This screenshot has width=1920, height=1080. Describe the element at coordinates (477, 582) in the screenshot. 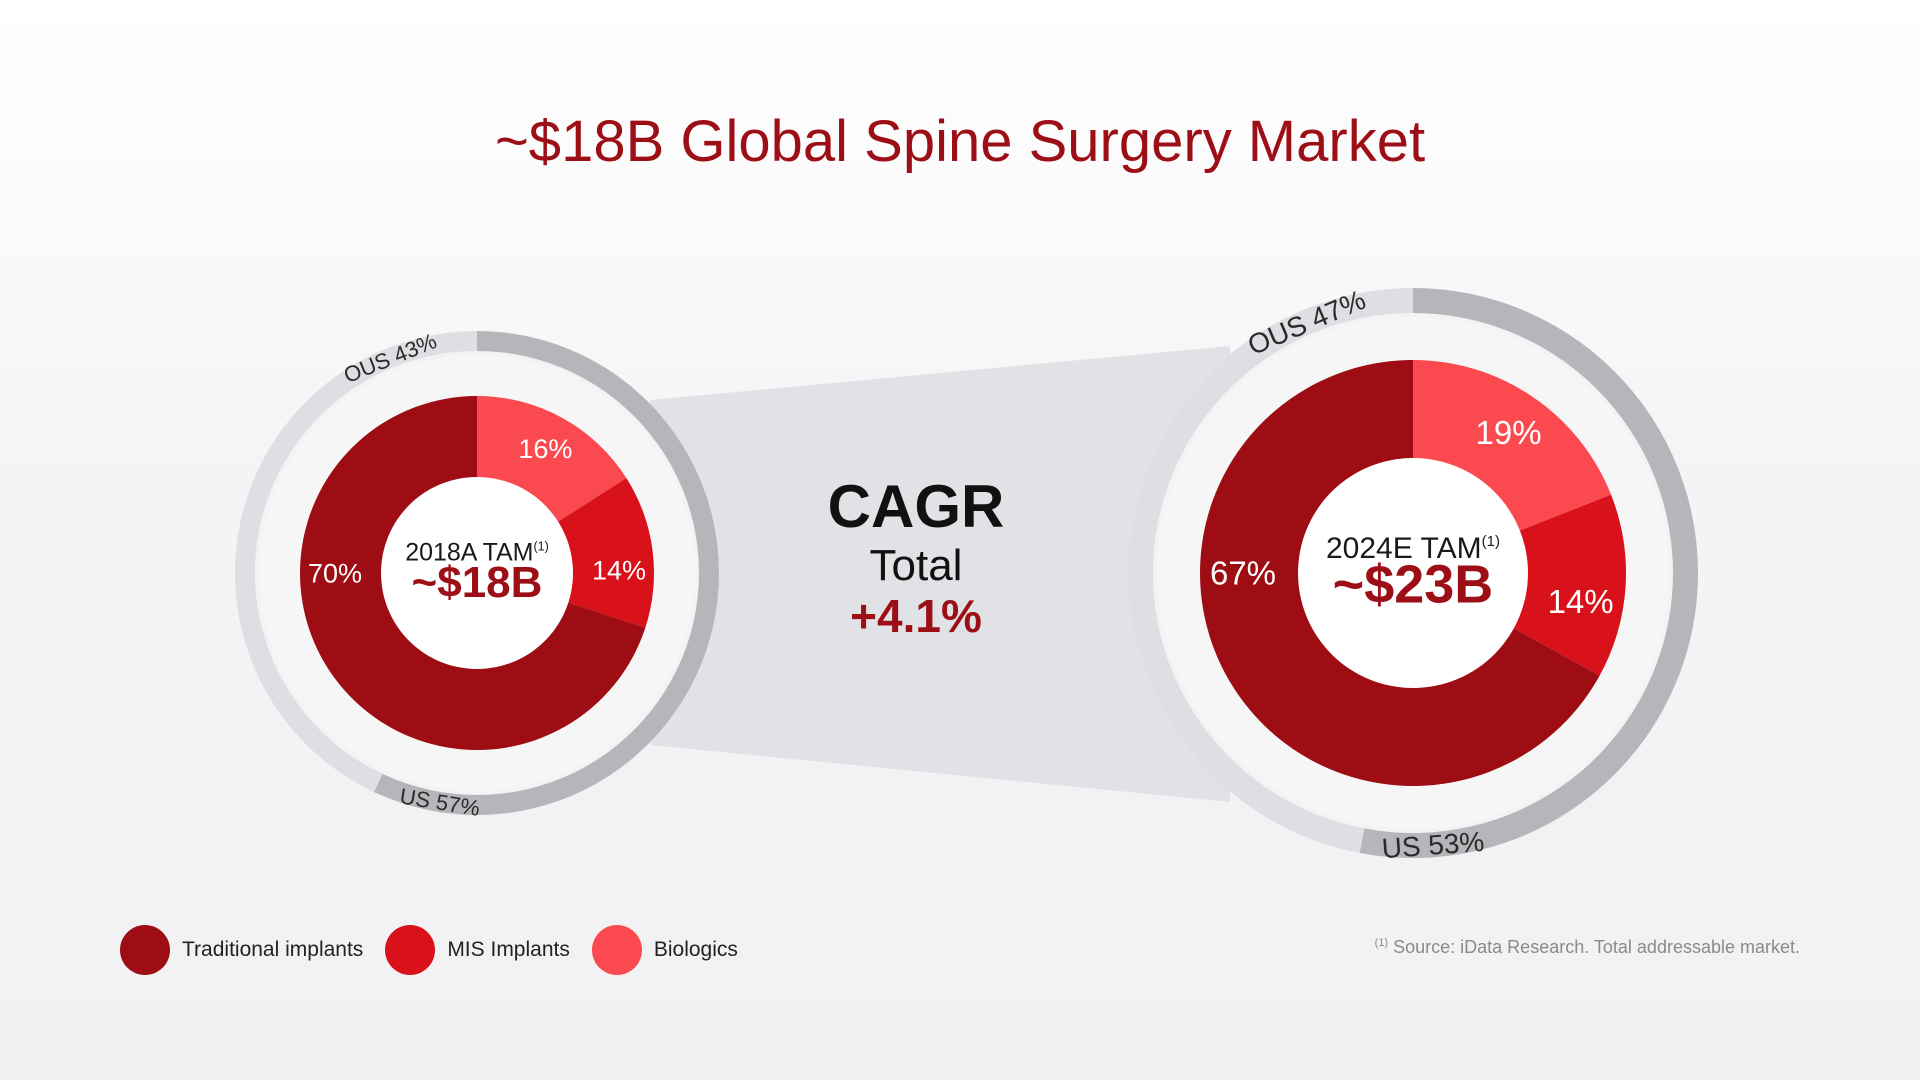

I see `center-value: ~$18B` at that location.